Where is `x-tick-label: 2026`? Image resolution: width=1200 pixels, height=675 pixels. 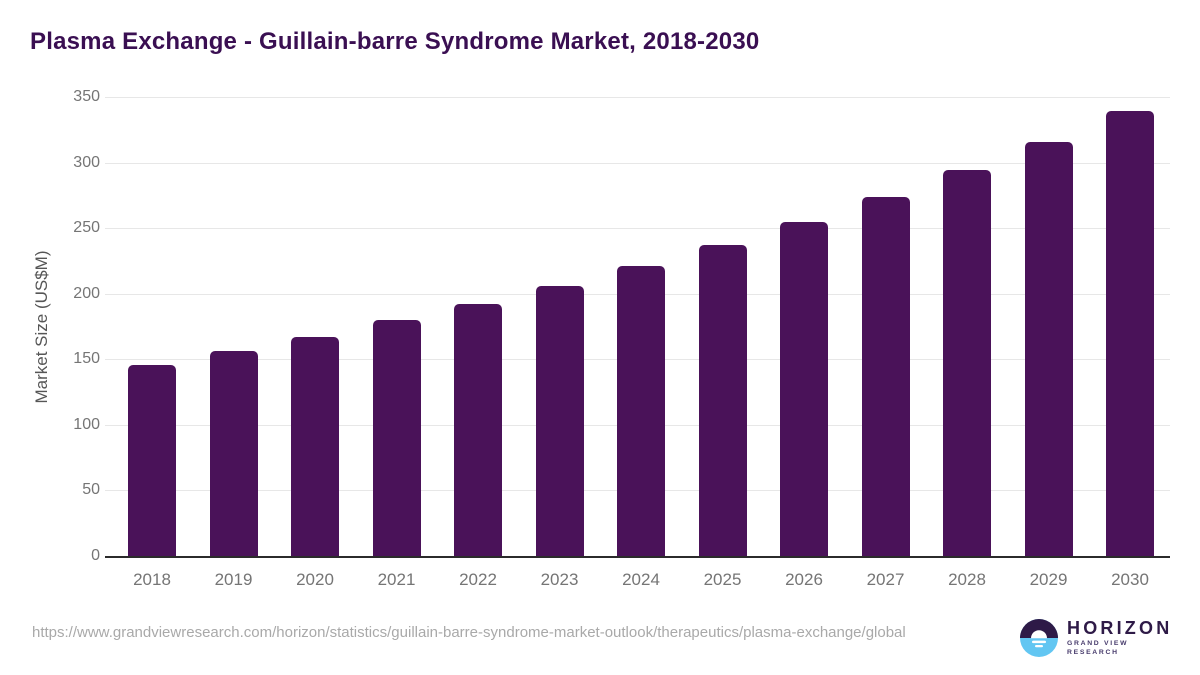 x-tick-label: 2026 is located at coordinates (804, 579).